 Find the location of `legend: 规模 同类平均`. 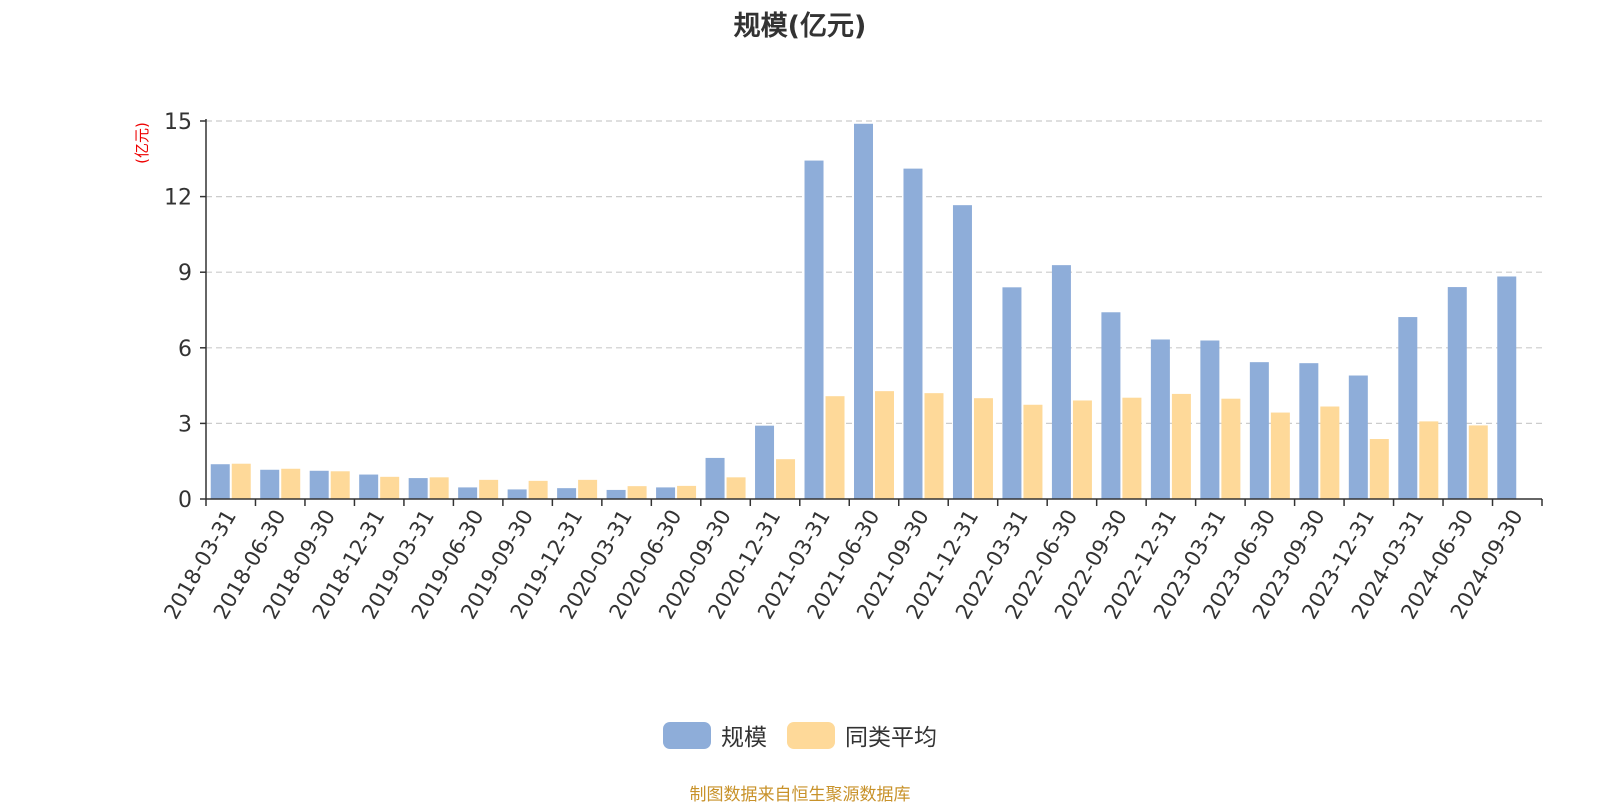

legend: 规模 同类平均 is located at coordinates (800, 735).